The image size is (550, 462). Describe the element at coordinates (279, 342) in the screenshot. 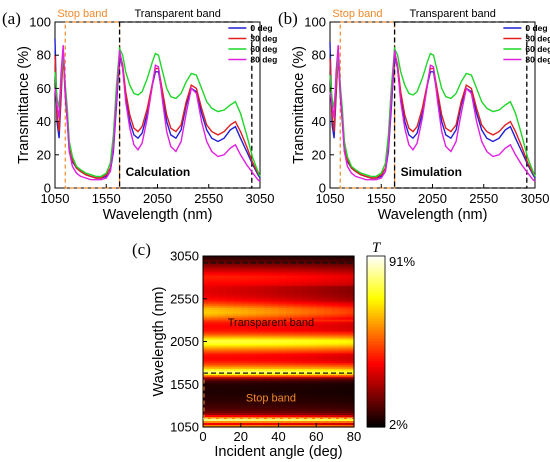

I see `heatmap-cells` at that location.